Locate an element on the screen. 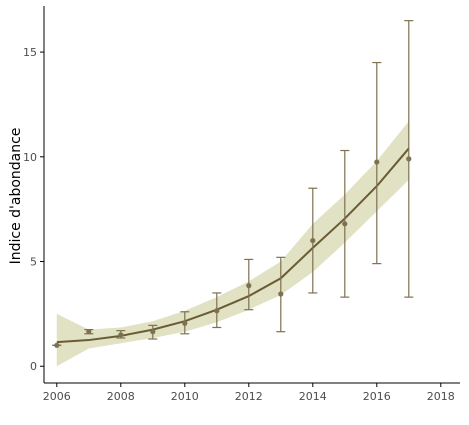 Image resolution: width=469 pixels, height=425 pixels. y-tick-label: 5 is located at coordinates (33, 262).